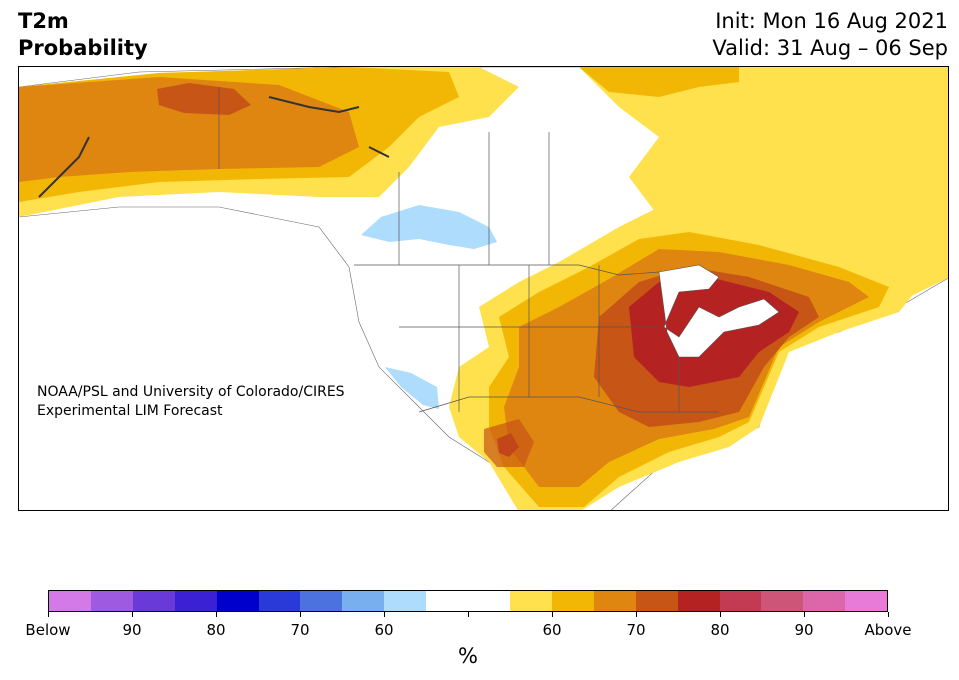 The width and height of the screenshot is (959, 680). Describe the element at coordinates (83, 35) in the screenshot. I see `map-title: T2m Probability` at that location.